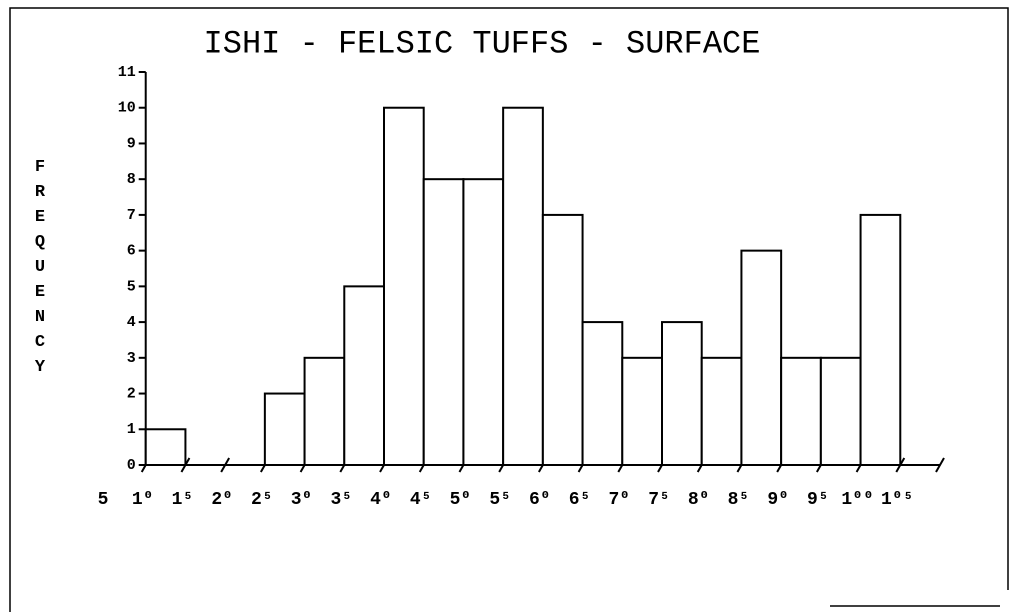 Image resolution: width=1017 pixels, height=615 pixels. I want to click on x-tick-label: 1⁰⁰, so click(857, 500).